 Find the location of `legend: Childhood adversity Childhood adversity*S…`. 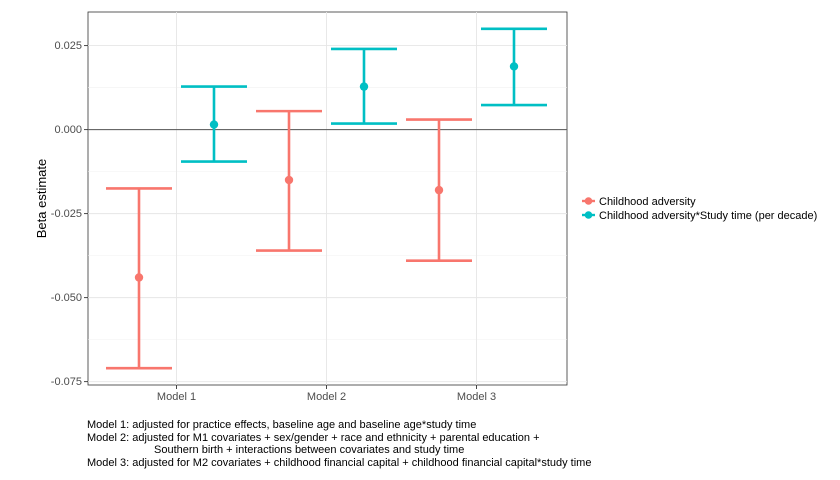

legend: Childhood adversity Childhood adversity*S… is located at coordinates (699, 209).